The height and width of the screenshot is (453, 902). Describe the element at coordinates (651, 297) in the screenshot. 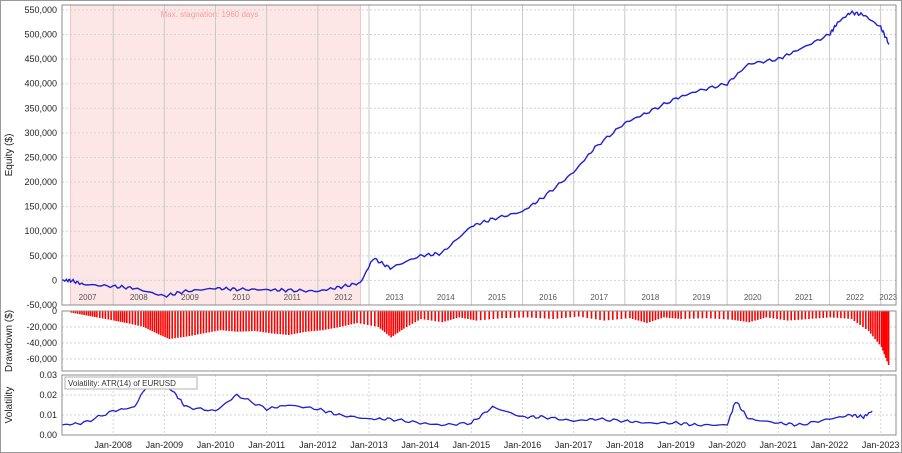

I see `year-label: 2018` at that location.